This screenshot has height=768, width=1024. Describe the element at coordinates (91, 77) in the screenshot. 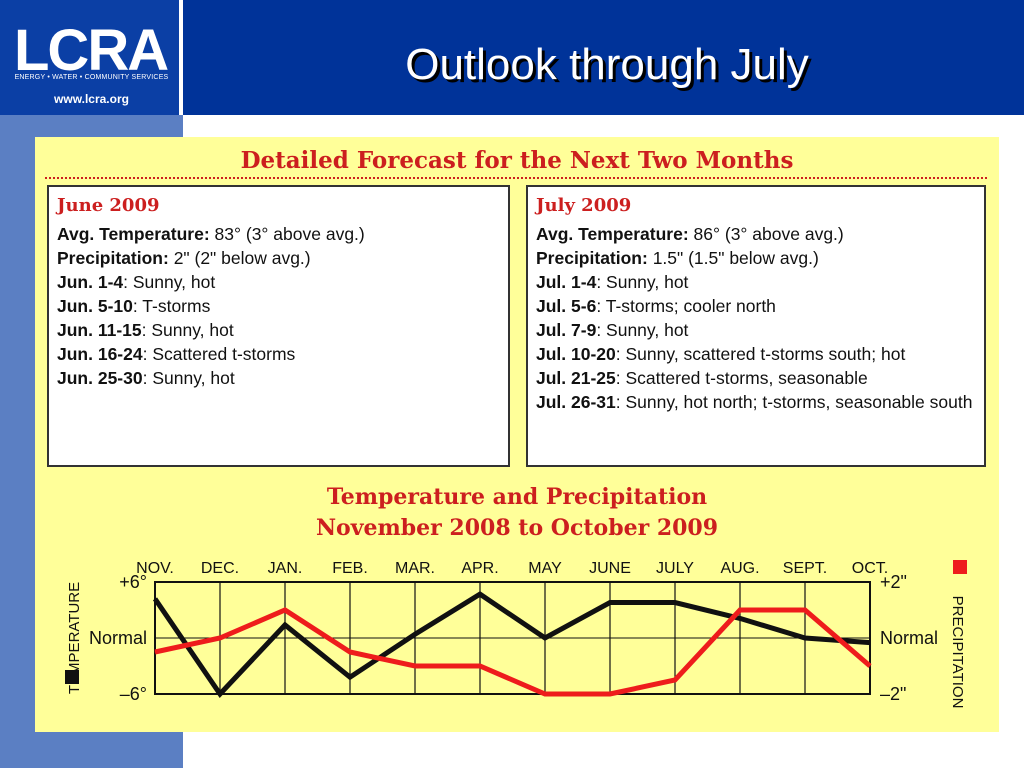

I see `logo-tagline: ENERGY • WATER • COMMUNITY SERVICES` at that location.